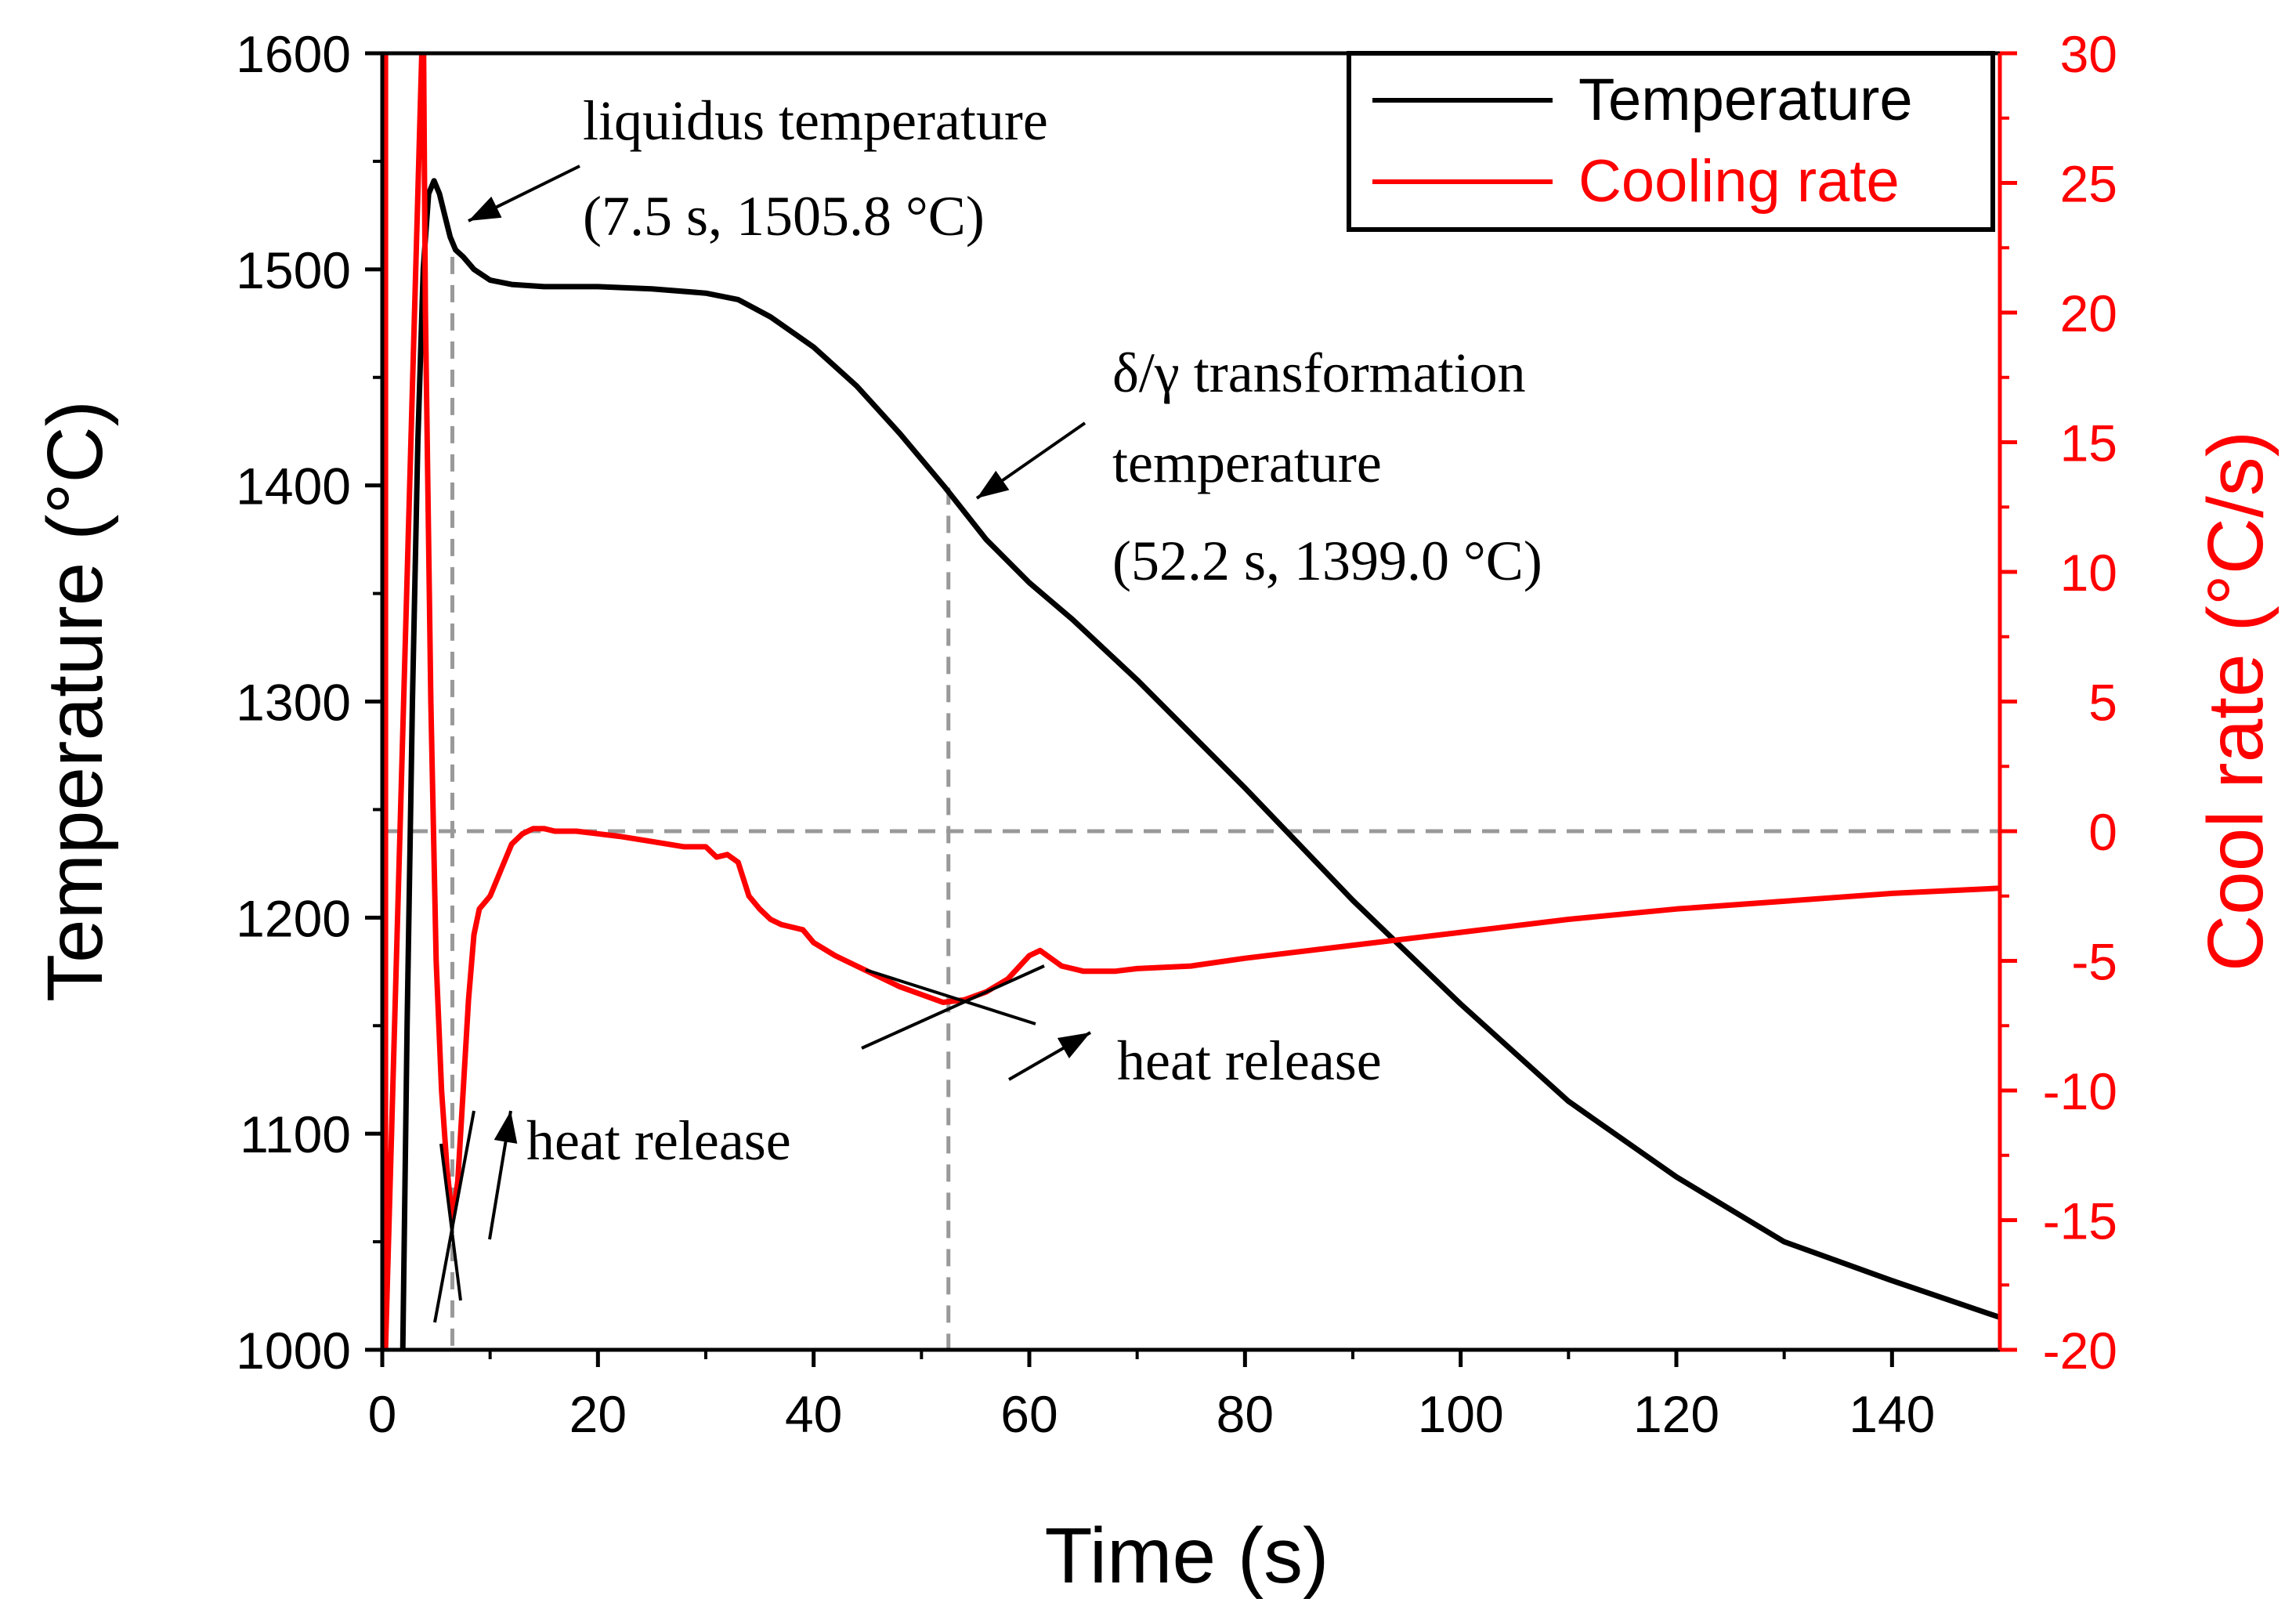 Image resolution: width=2285 pixels, height=1624 pixels. What do you see at coordinates (485, 208) in the screenshot?
I see `liquidus-arrow-head` at bounding box center [485, 208].